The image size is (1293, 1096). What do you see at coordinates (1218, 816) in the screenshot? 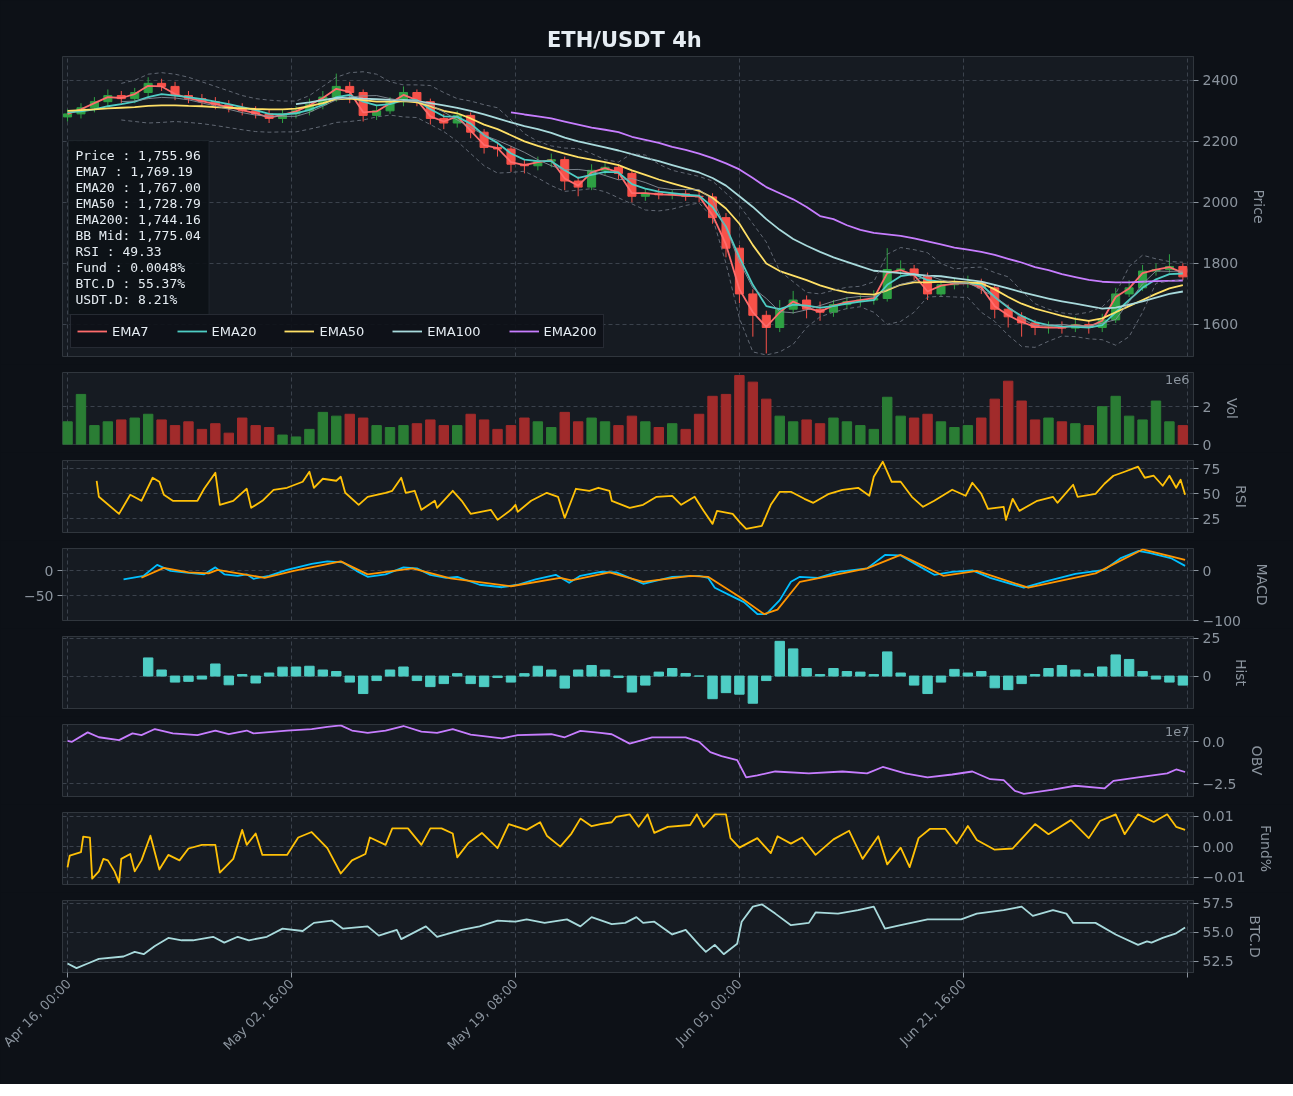
I see `y-tick-label: 0.01` at bounding box center [1218, 816].